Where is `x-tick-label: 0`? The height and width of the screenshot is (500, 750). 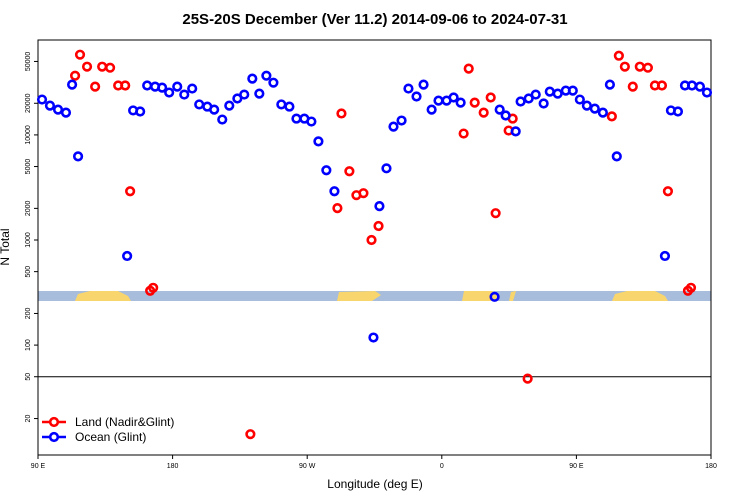
x-tick-label: 0 is located at coordinates (442, 466).